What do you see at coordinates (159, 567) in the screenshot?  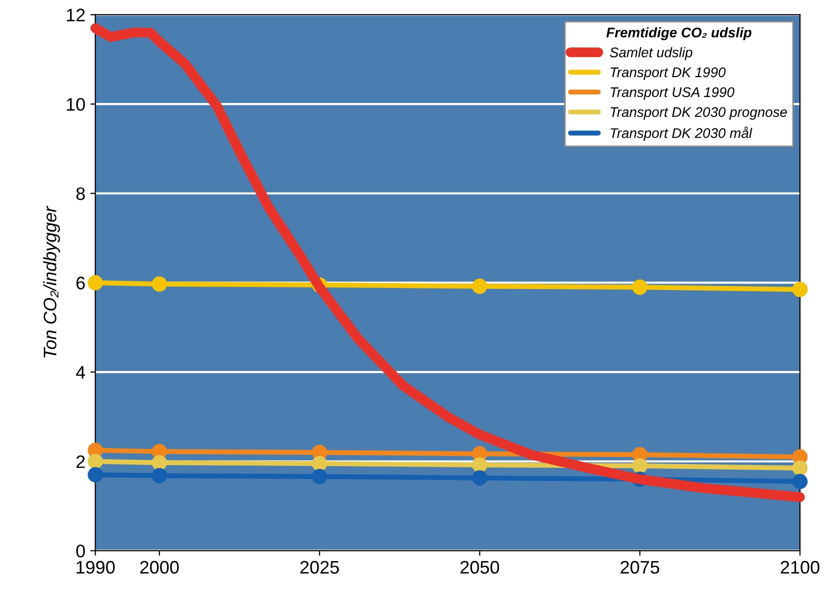 I see `x-tick-label: 2000` at bounding box center [159, 567].